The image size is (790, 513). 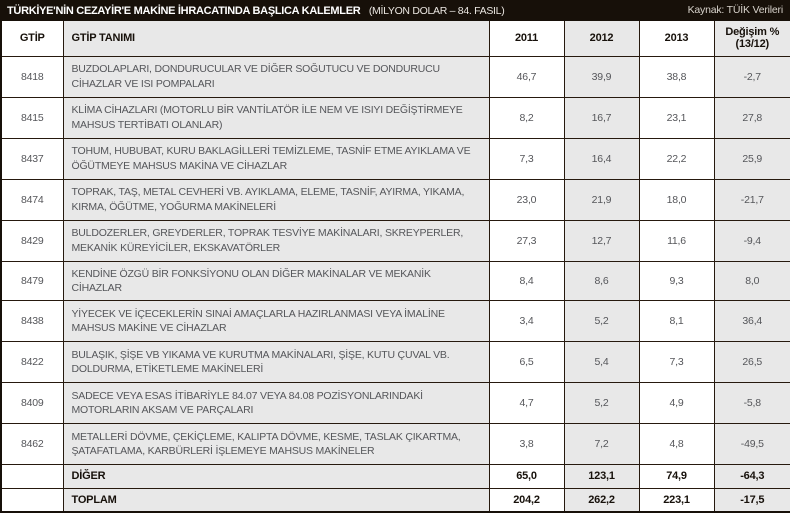 What do you see at coordinates (751, 117) in the screenshot?
I see `change-value: 27,8` at bounding box center [751, 117].